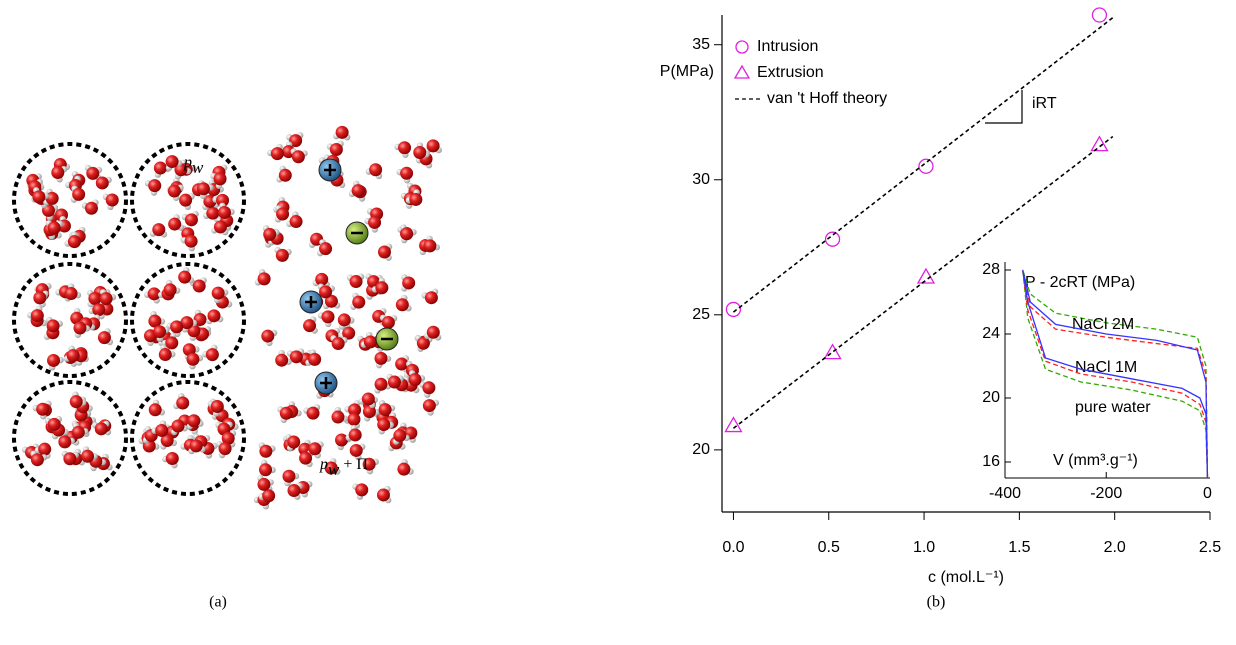 The height and width of the screenshot is (645, 1236). What do you see at coordinates (991, 269) in the screenshot?
I see `y-tick-label: 28` at bounding box center [991, 269].